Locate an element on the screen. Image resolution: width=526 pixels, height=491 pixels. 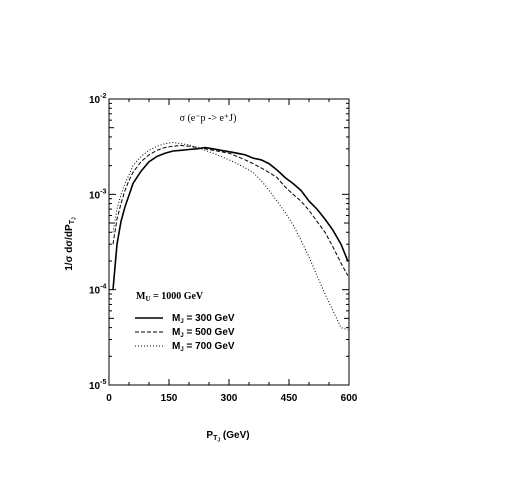
legend-label-500: MJ = 500 GeV is located at coordinates (203, 333).